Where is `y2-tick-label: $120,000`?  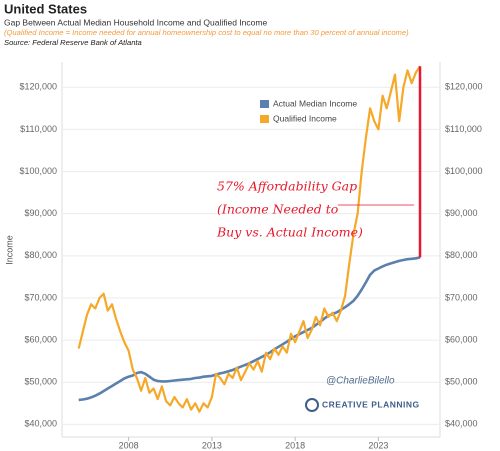
y2-tick-label: $120,000 is located at coordinates (464, 87).